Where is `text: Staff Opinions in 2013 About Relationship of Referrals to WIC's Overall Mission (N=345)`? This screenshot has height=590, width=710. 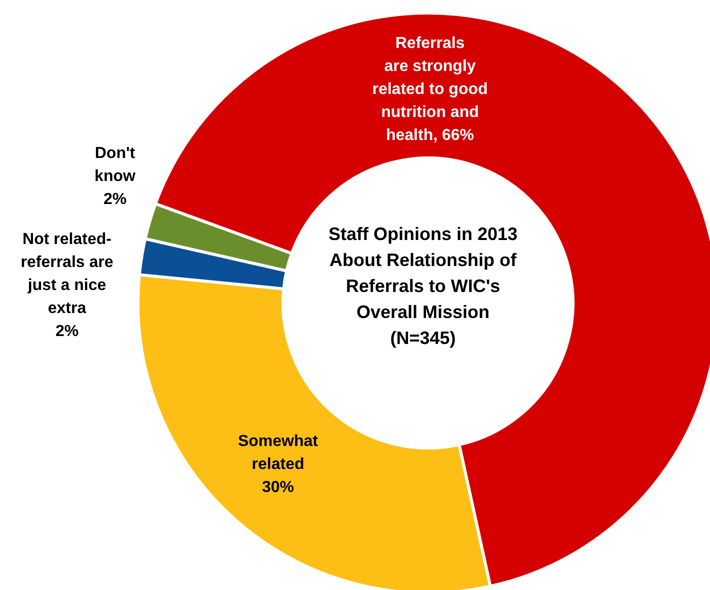
text: Staff Opinions in 2013 About Relationship of Referrals to WIC's Overall Mission (N=345) is located at coordinates (423, 286).